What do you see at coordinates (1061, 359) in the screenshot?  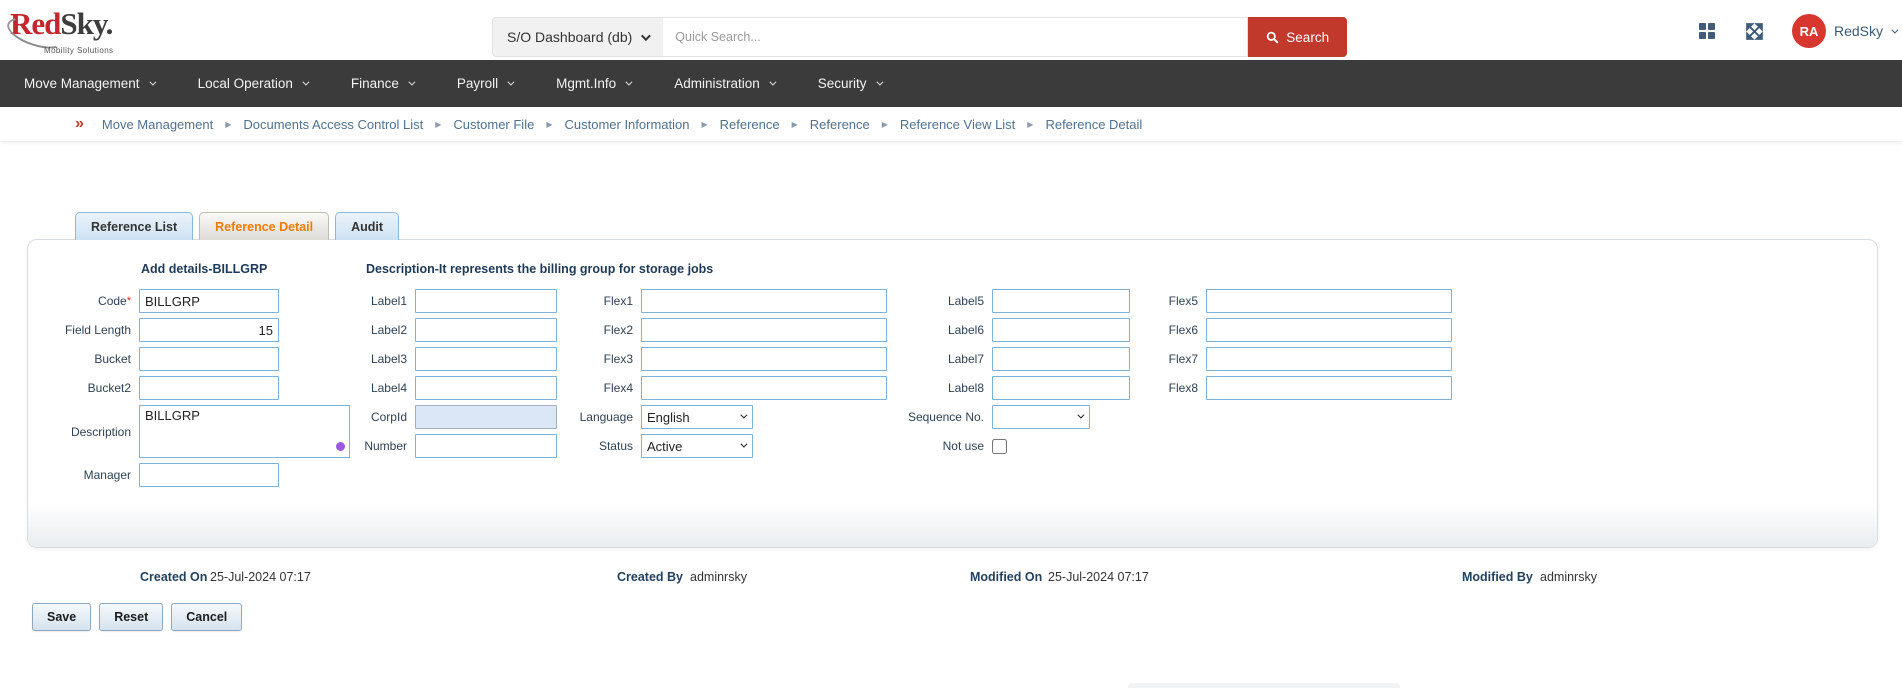 I see `label7-field` at bounding box center [1061, 359].